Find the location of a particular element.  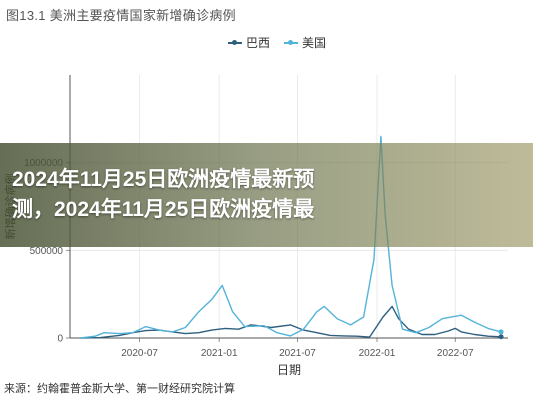

legend-item-brazil: 巴西 is located at coordinates (249, 42).